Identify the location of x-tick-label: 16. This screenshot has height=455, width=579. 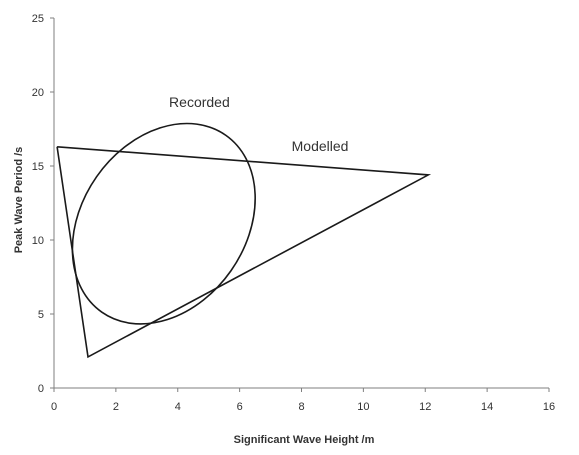
(549, 407).